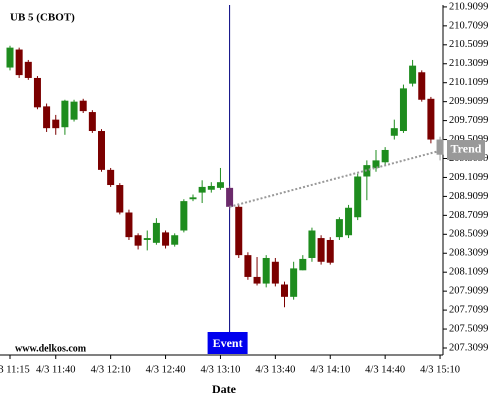  What do you see at coordinates (224, 389) in the screenshot?
I see `x-axis-title: Date` at bounding box center [224, 389].